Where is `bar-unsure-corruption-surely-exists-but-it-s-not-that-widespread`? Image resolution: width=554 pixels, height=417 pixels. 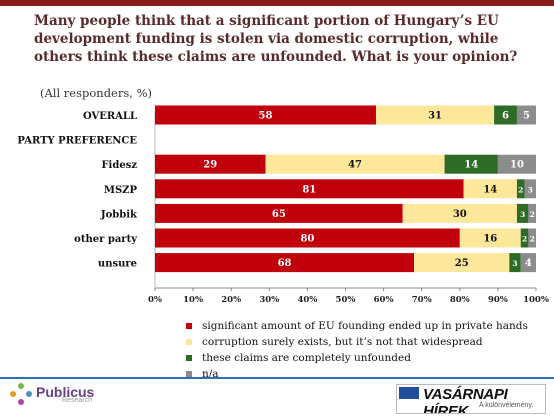 bar-unsure-corruption-surely-exists-but-it-s-not-that-widespread is located at coordinates (462, 263).